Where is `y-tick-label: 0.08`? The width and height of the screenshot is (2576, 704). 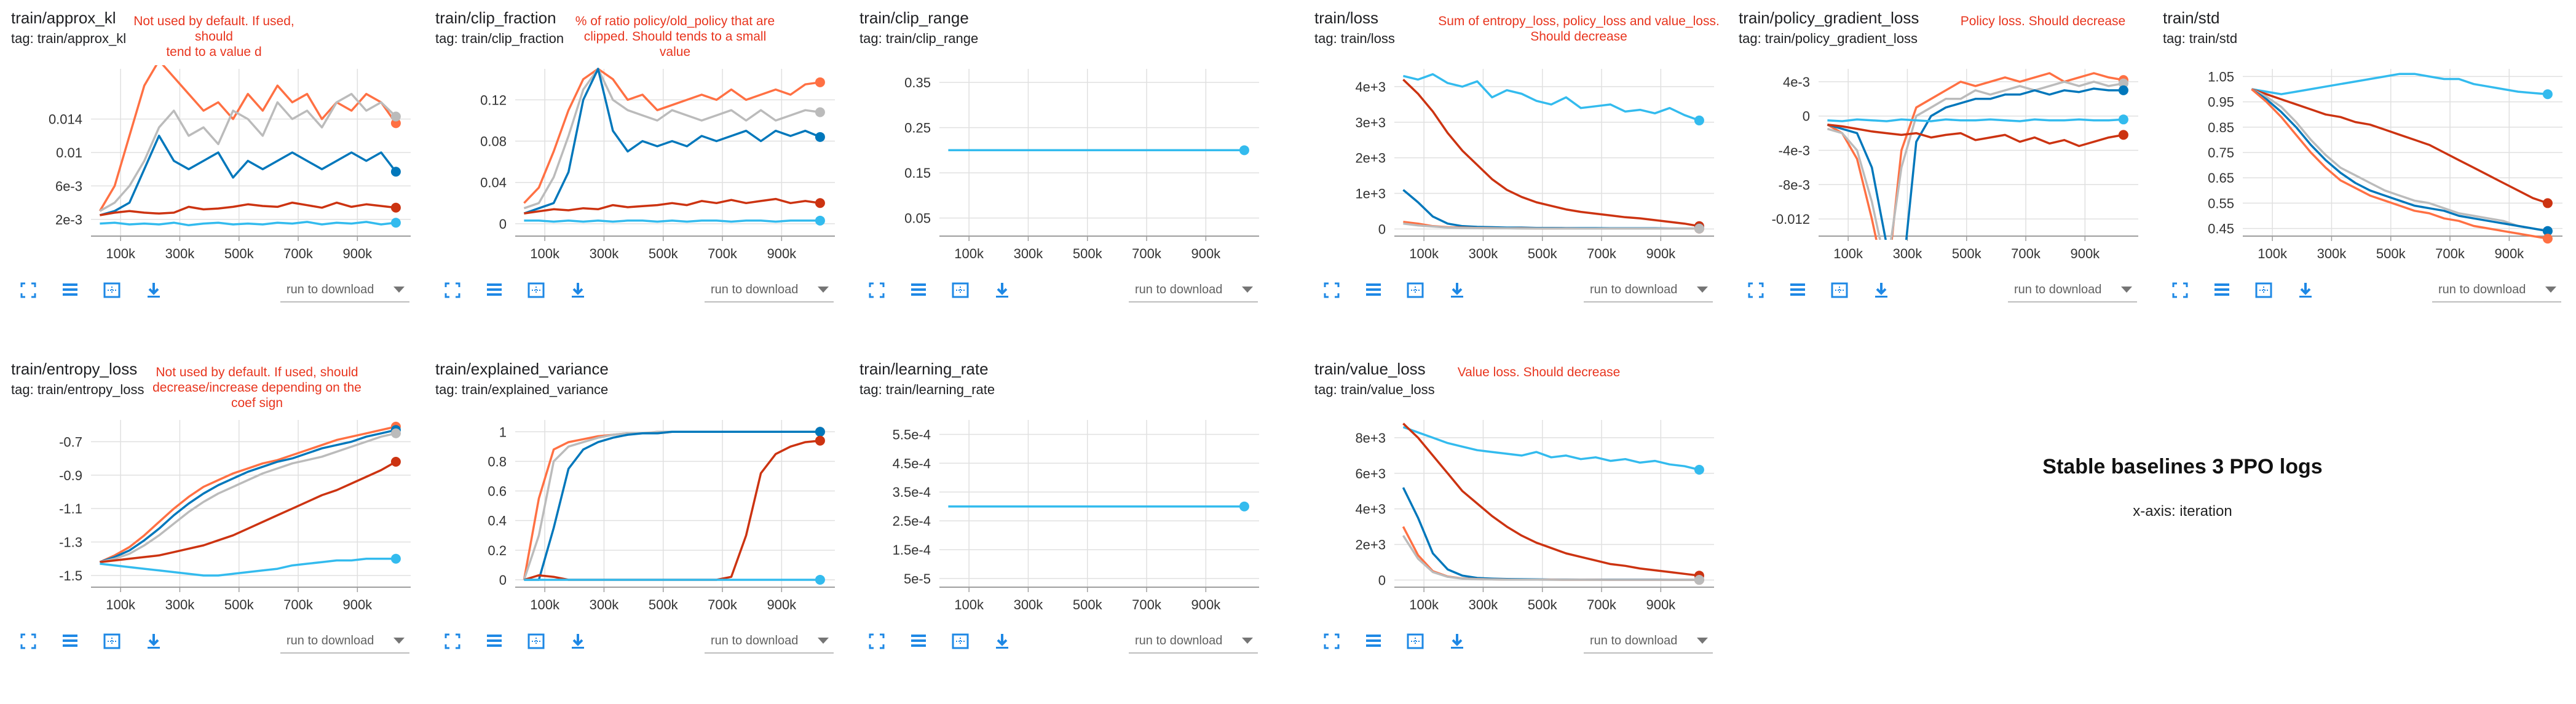 y-tick-label: 0.08 is located at coordinates (494, 141).